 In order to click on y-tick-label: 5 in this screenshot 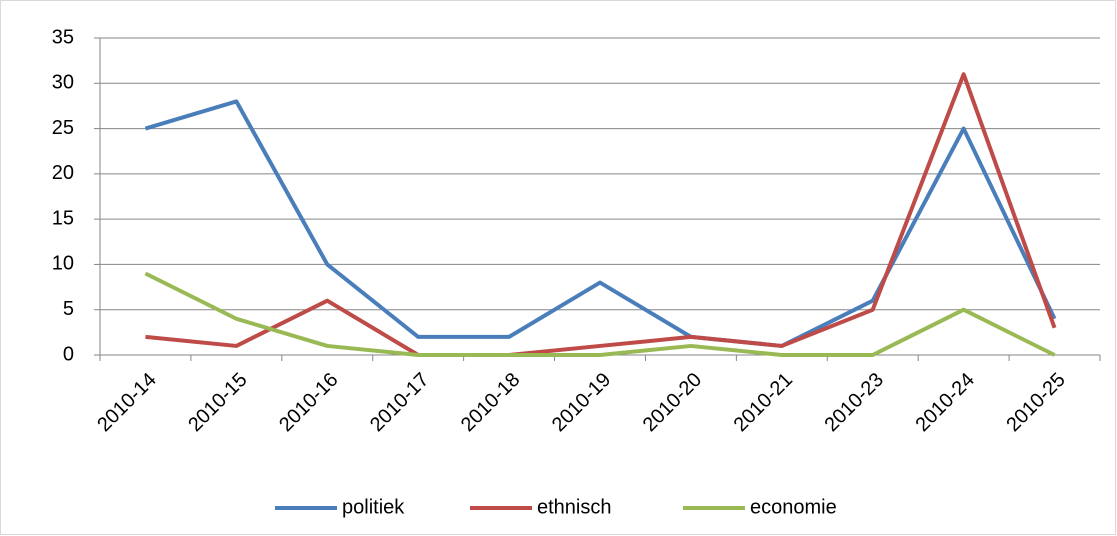, I will do `click(68, 309)`.